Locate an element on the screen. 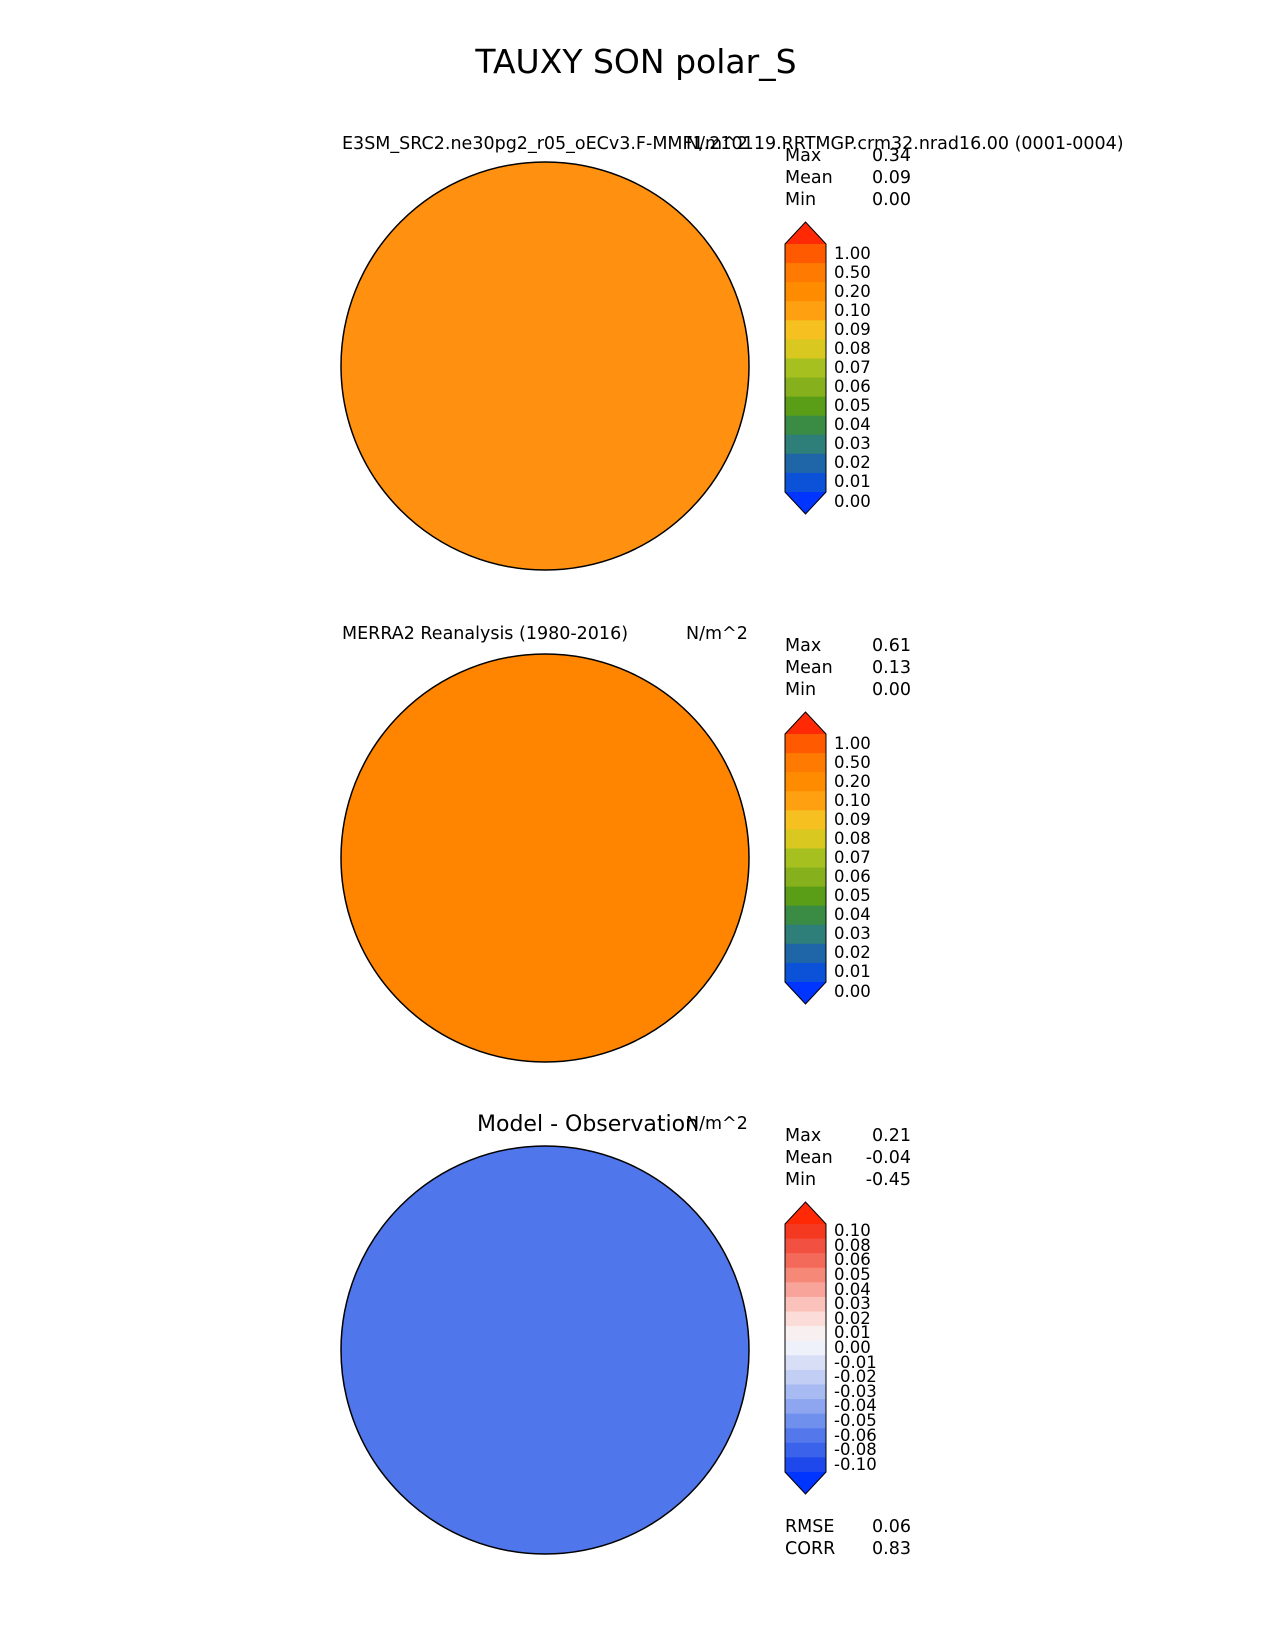 This screenshot has width=1275, height=1650. panel3-max-value: 0.21 is located at coordinates (891, 1136).